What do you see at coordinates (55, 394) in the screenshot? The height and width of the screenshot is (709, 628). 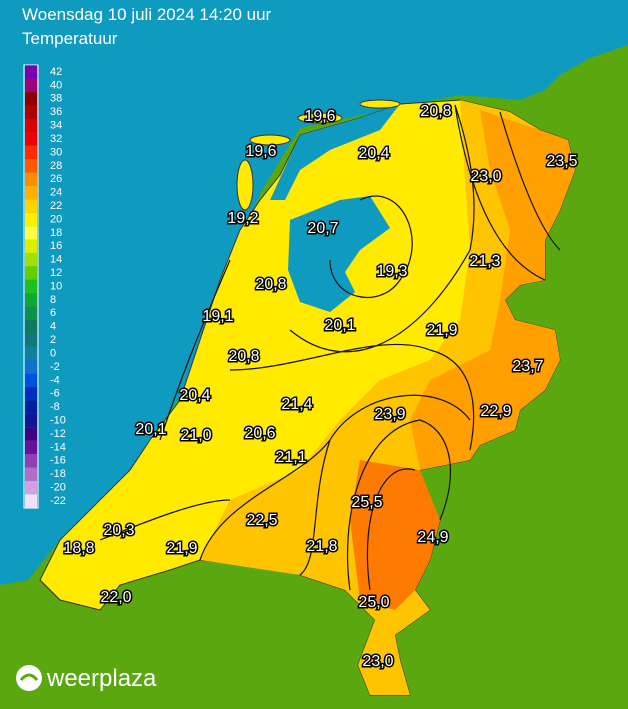 I see `legend-label: -6` at bounding box center [55, 394].